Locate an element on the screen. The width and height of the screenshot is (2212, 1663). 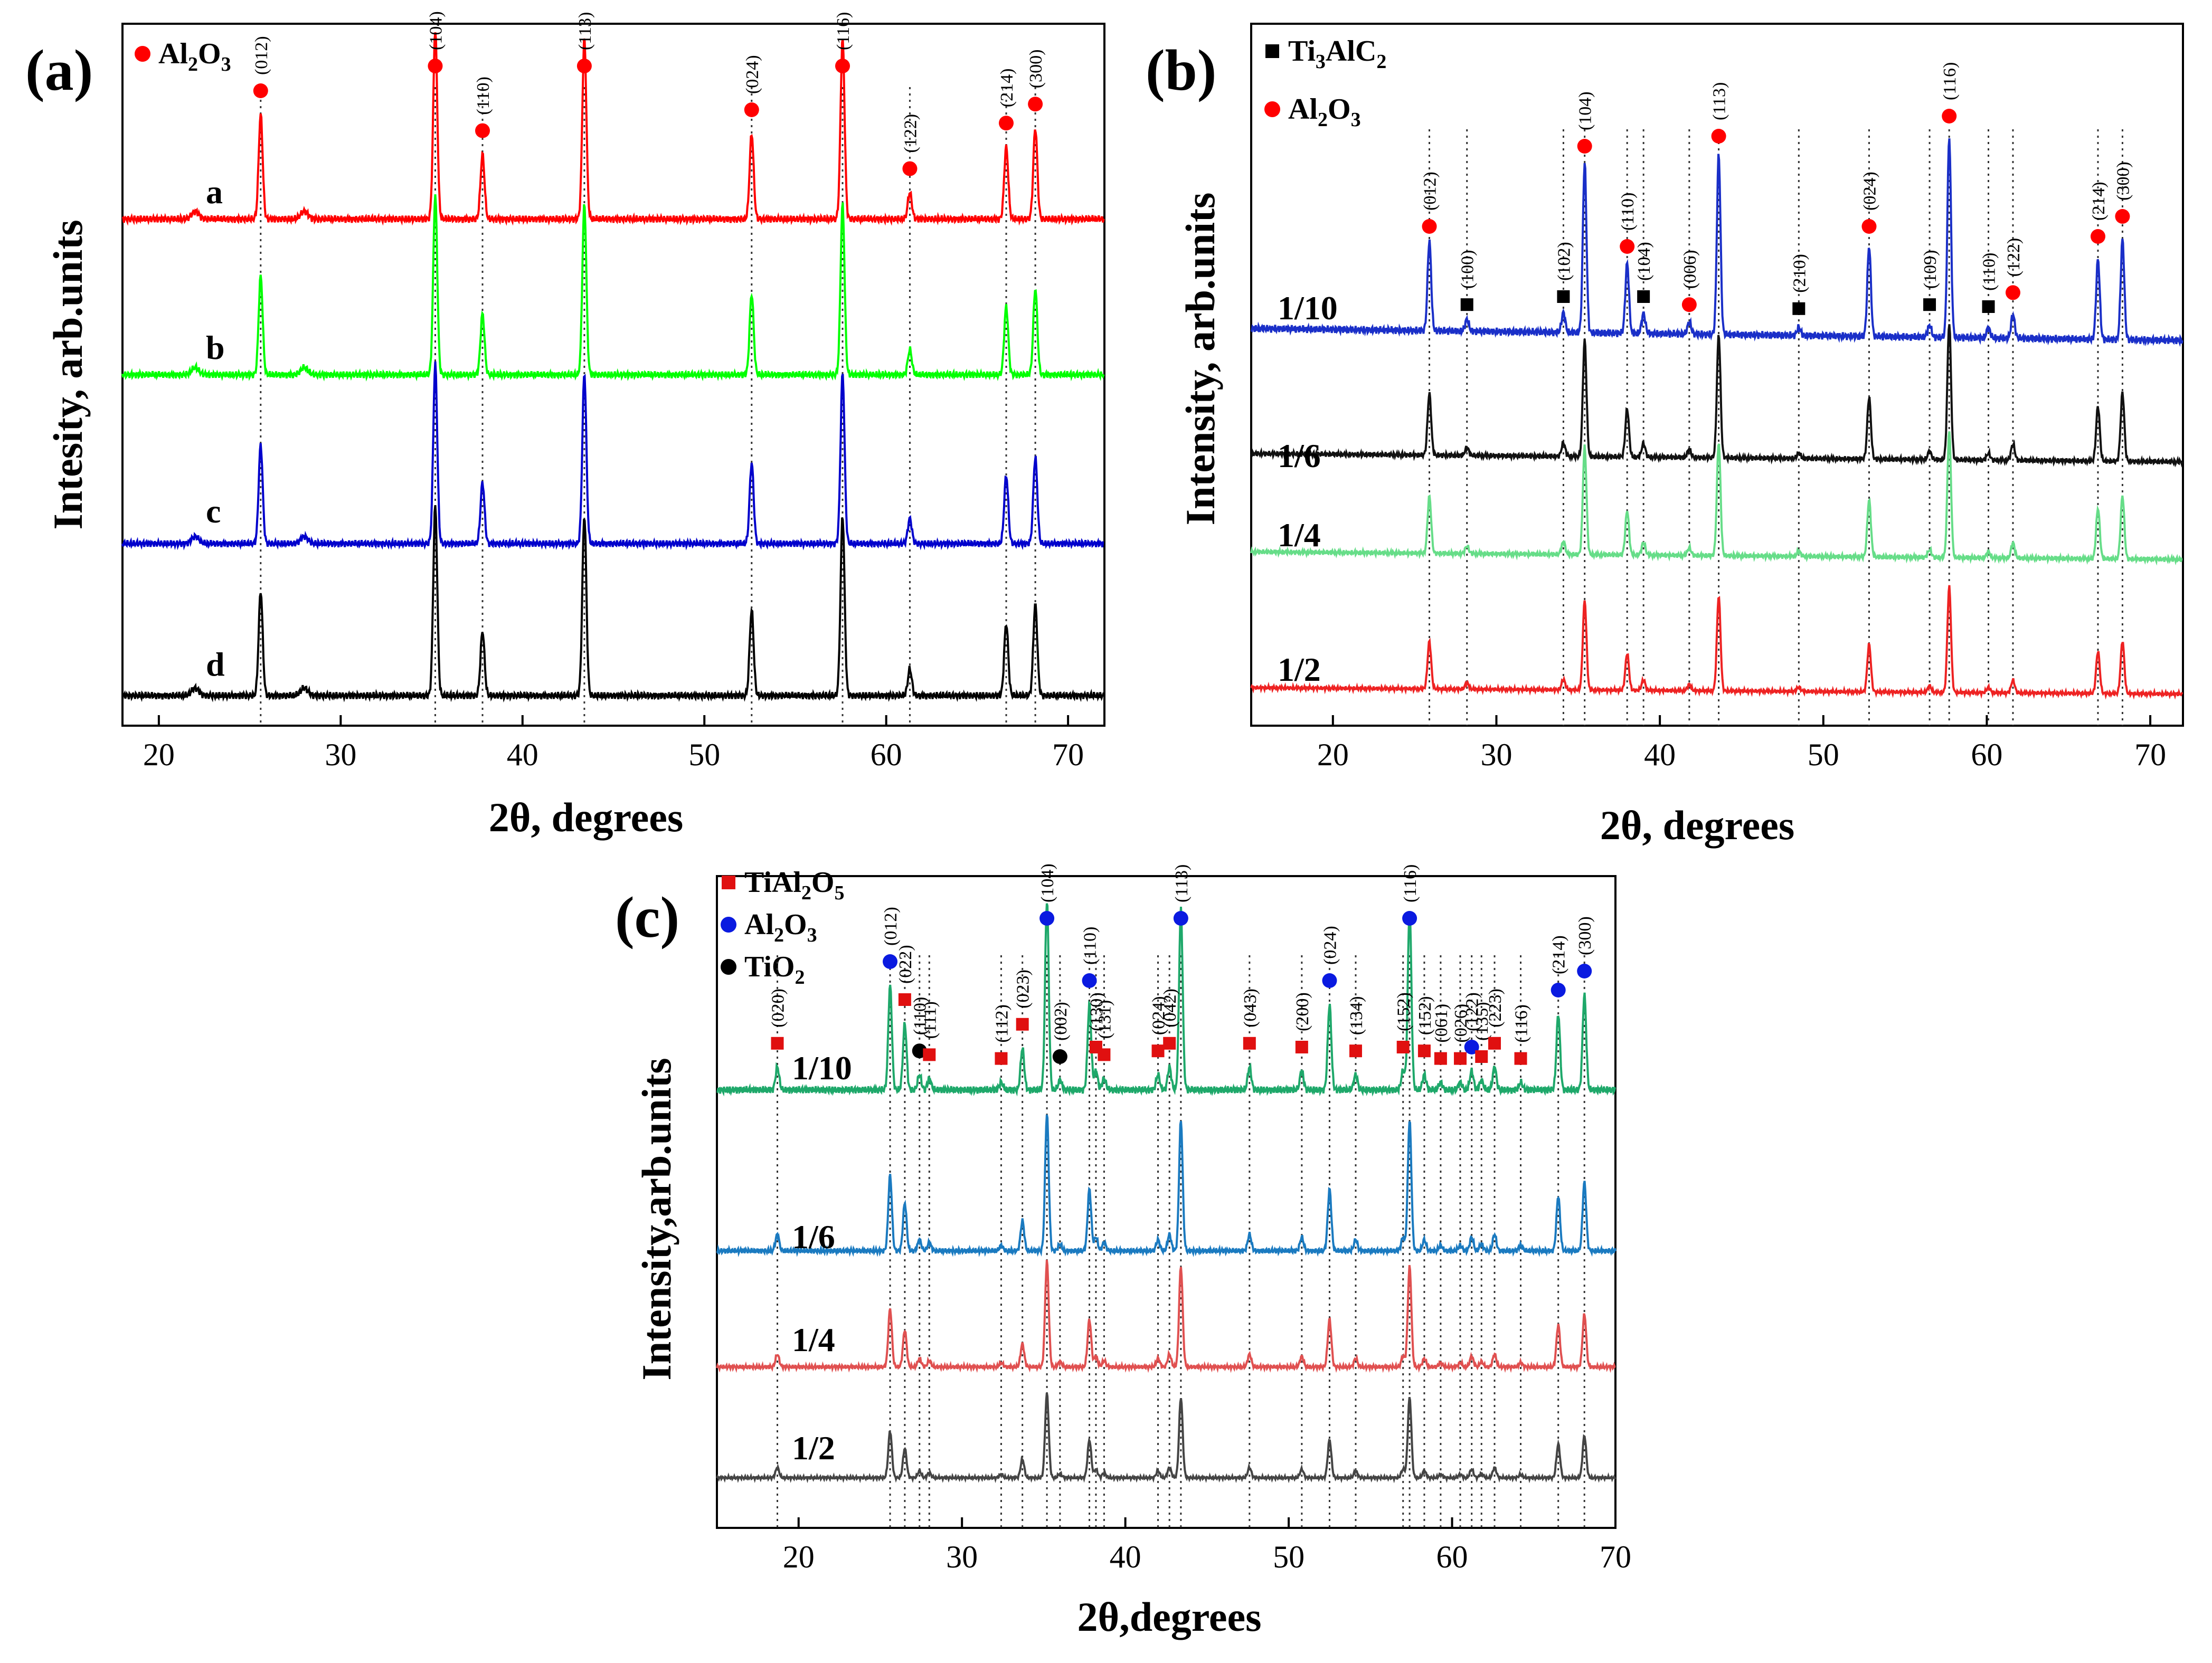
peak-hkl-label: (100) is located at coordinates (1468, 269).